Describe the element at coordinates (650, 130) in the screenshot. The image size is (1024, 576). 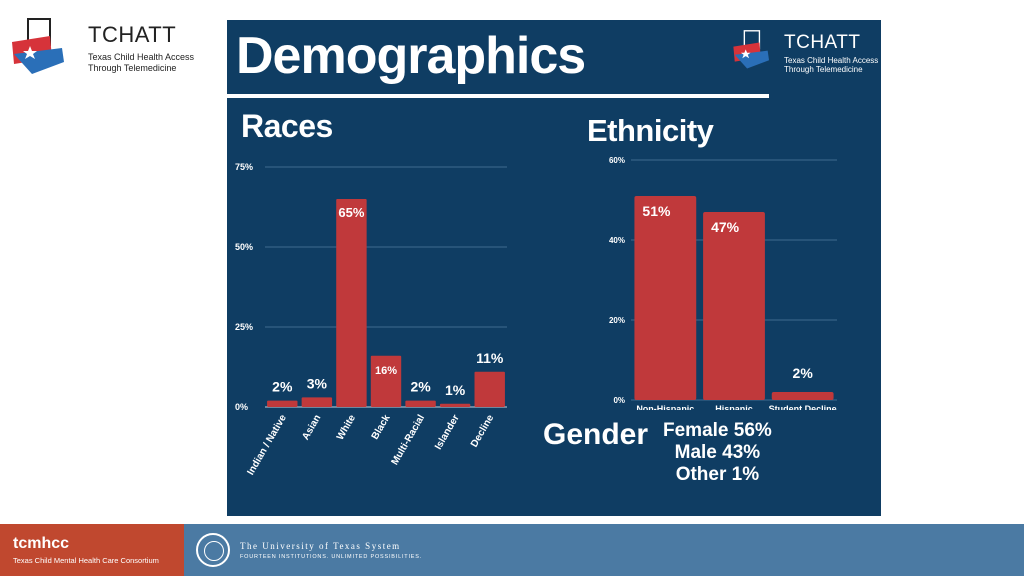
I see `ethnicity-title: Ethnicity` at that location.